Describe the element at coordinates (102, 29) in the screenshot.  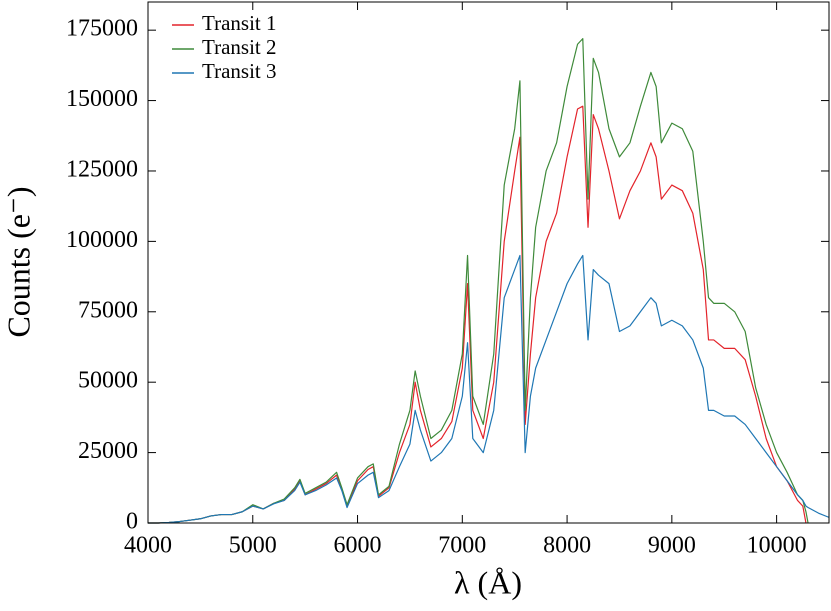
I see `y-tick-label: 175000` at that location.